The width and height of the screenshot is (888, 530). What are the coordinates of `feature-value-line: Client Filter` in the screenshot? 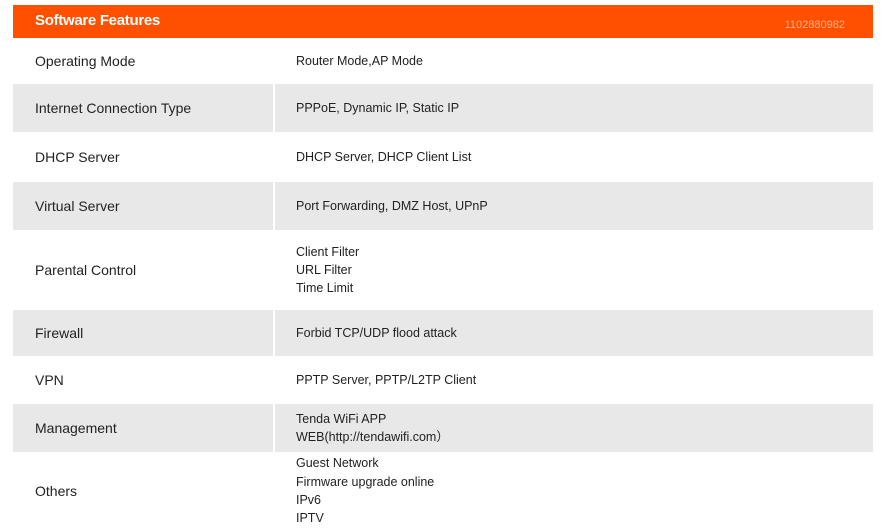 It's located at (328, 251).